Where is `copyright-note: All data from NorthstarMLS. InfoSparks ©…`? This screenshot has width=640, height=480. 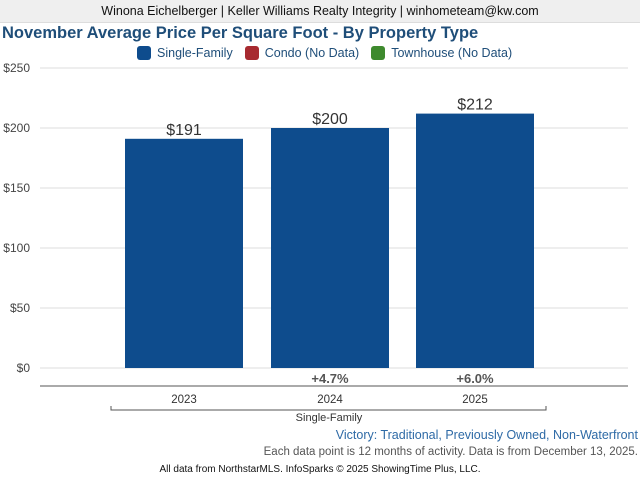 copyright-note: All data from NorthstarMLS. InfoSparks ©… is located at coordinates (320, 469).